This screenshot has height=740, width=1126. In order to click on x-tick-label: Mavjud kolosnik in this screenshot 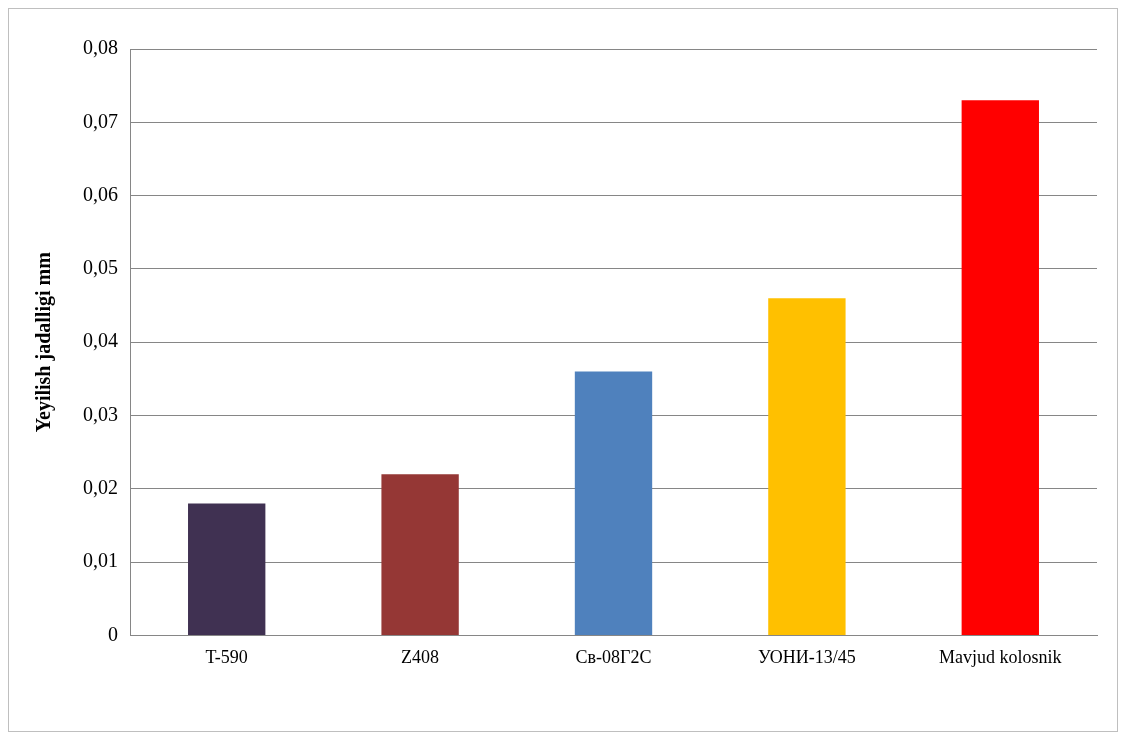, I will do `click(1000, 656)`.